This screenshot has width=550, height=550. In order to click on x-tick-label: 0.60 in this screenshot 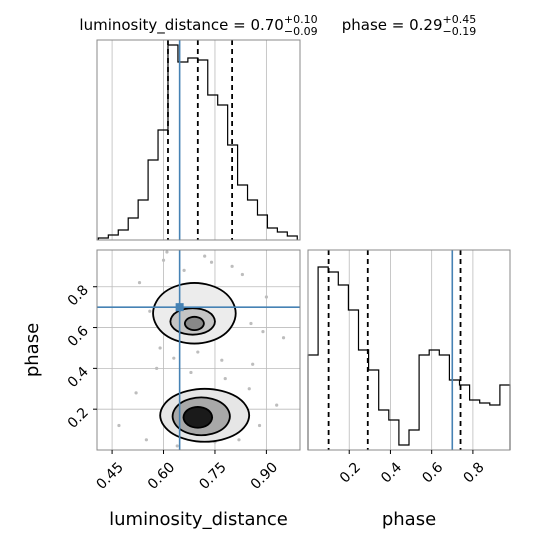, I will do `click(161, 475)`.